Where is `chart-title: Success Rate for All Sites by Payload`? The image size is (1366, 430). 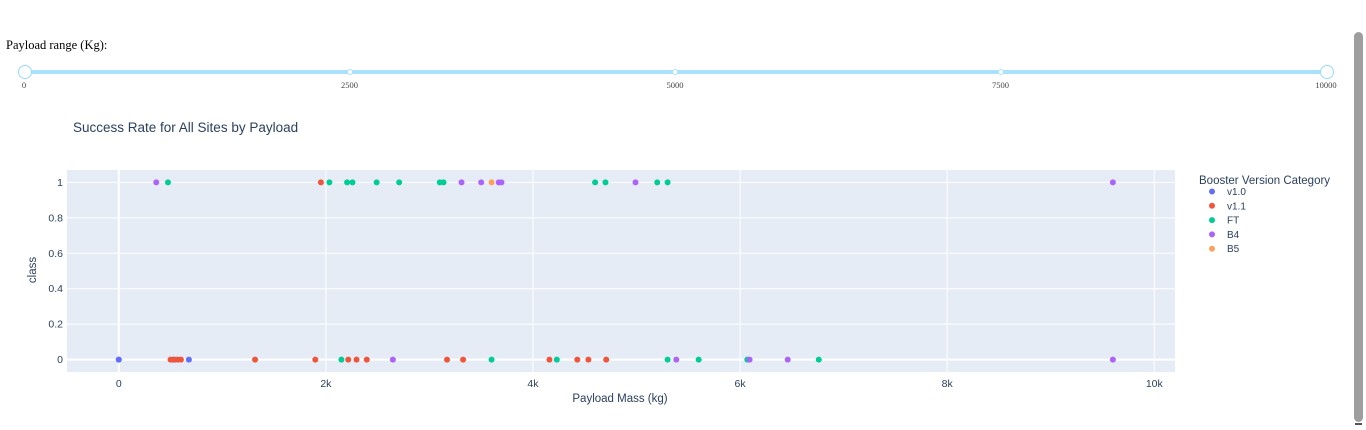
chart-title: Success Rate for All Sites by Payload is located at coordinates (185, 127).